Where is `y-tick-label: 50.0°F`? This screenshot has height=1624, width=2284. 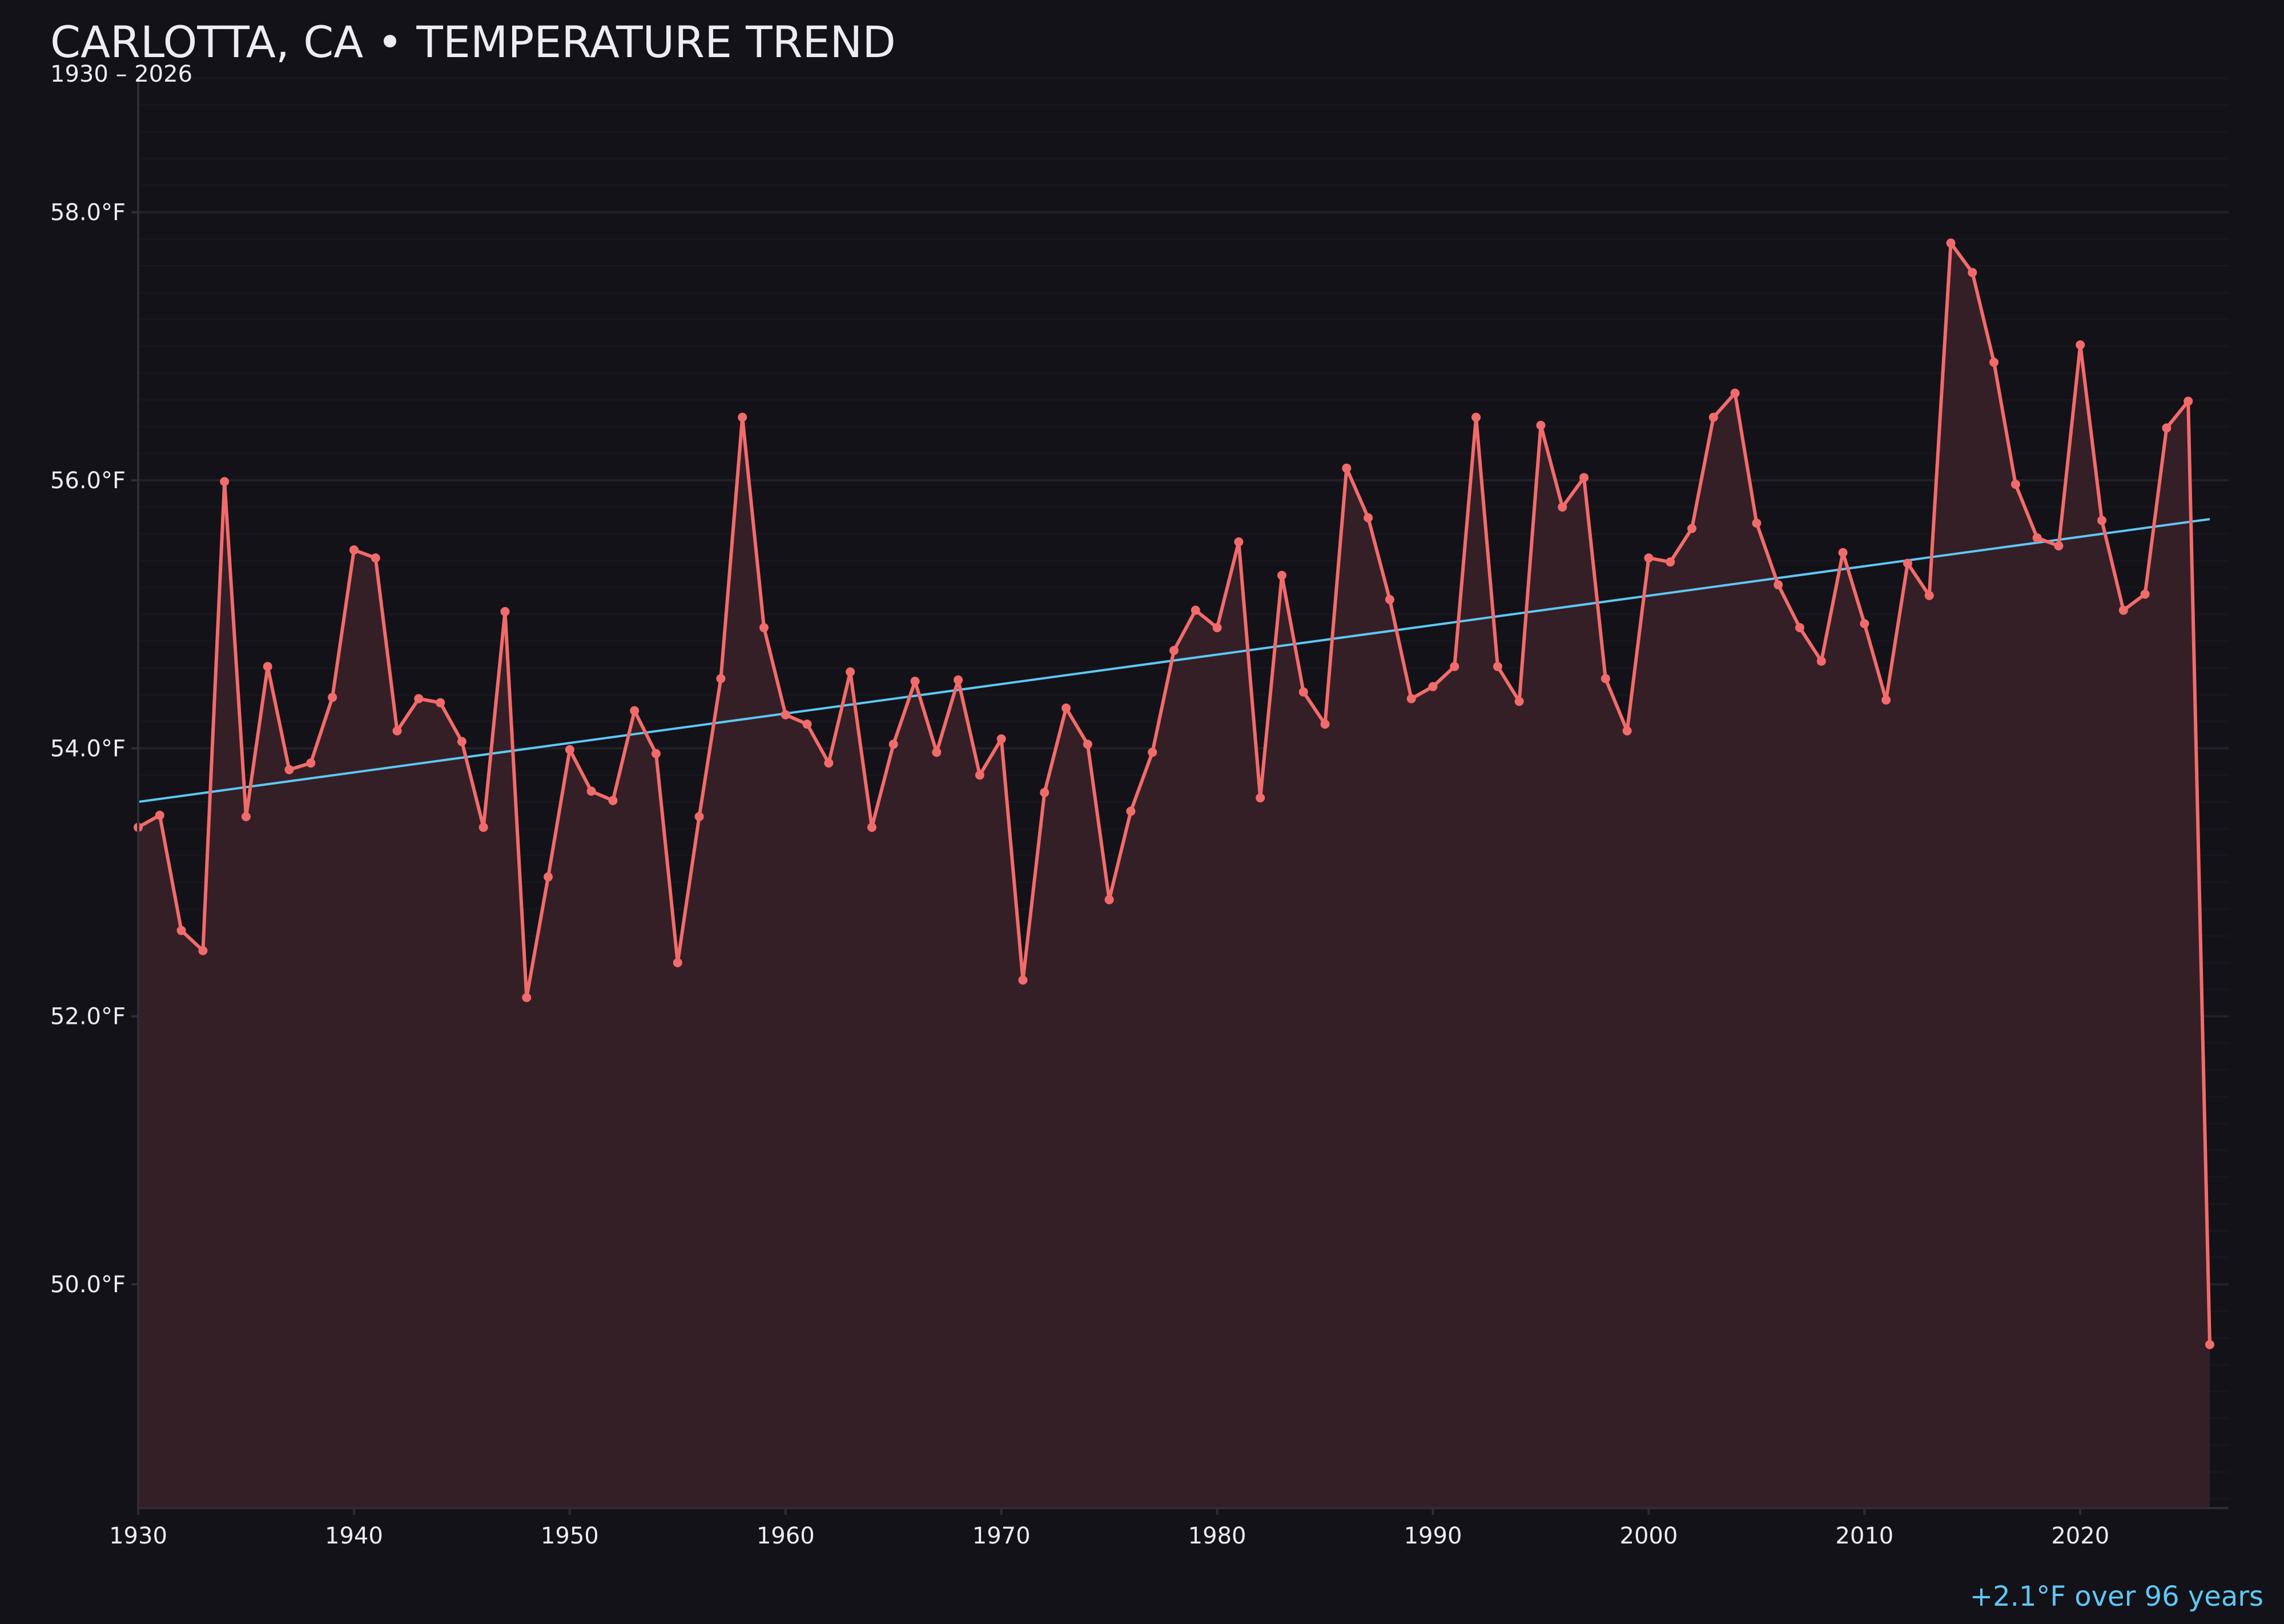
y-tick-label: 50.0°F is located at coordinates (88, 1285).